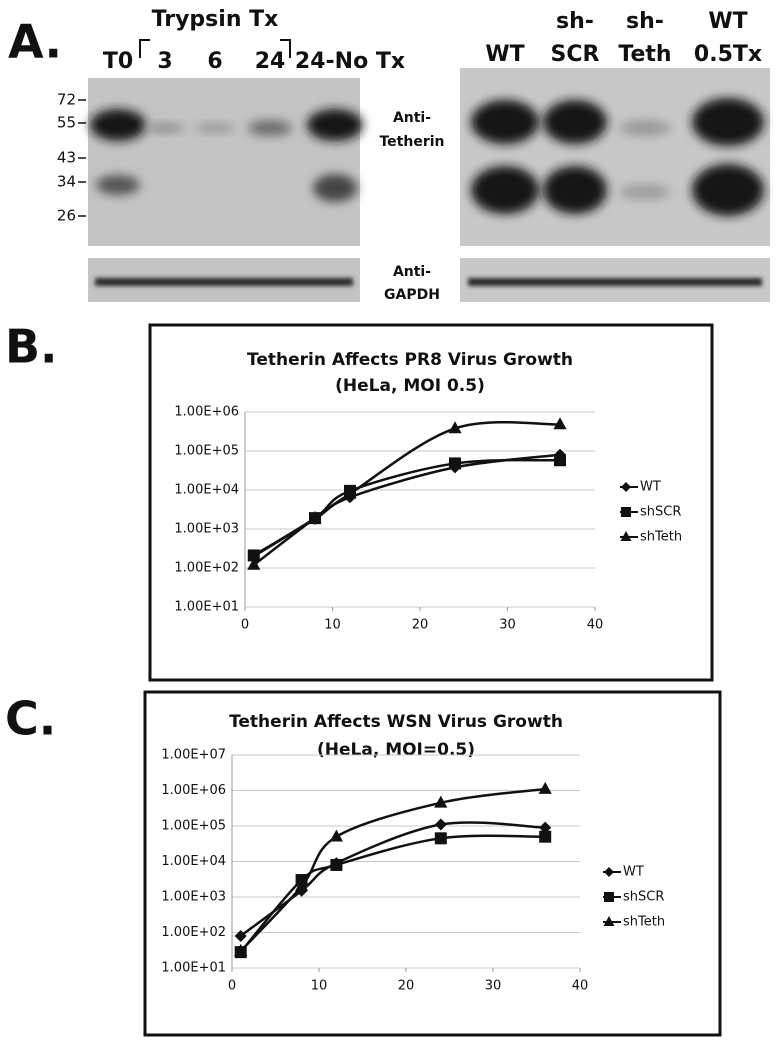  What do you see at coordinates (224, 280) in the screenshot?
I see `blot-left-gapdh` at bounding box center [224, 280].